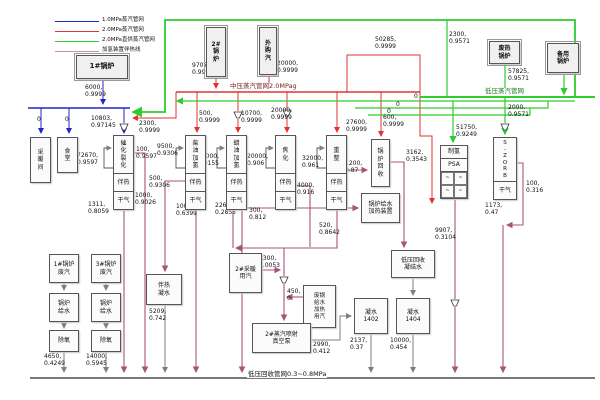 The image size is (600, 400). I want to click on flow-51750: 51750, 0.9249, so click(466, 131).